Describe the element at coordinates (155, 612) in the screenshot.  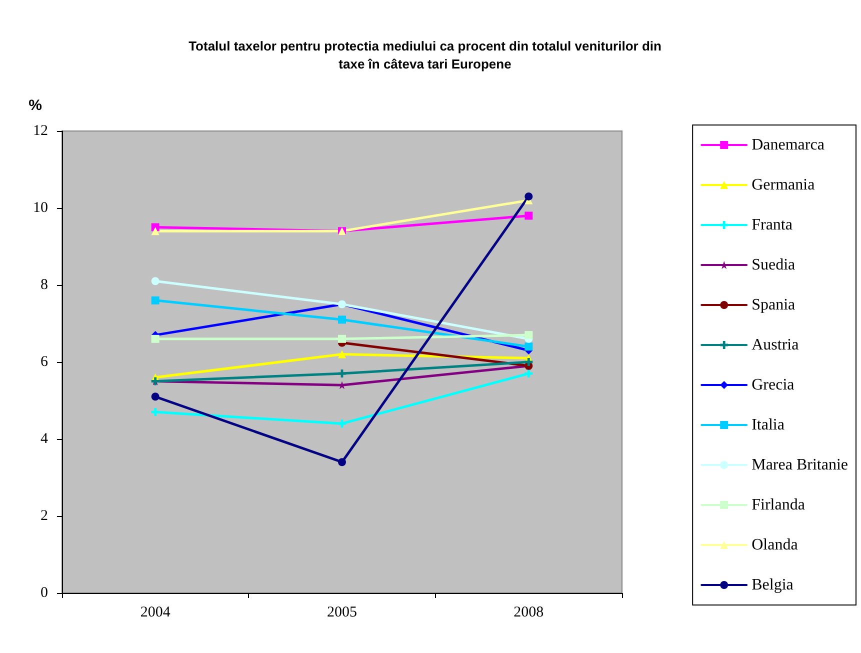
I see `x-tick-label: 2004` at that location.